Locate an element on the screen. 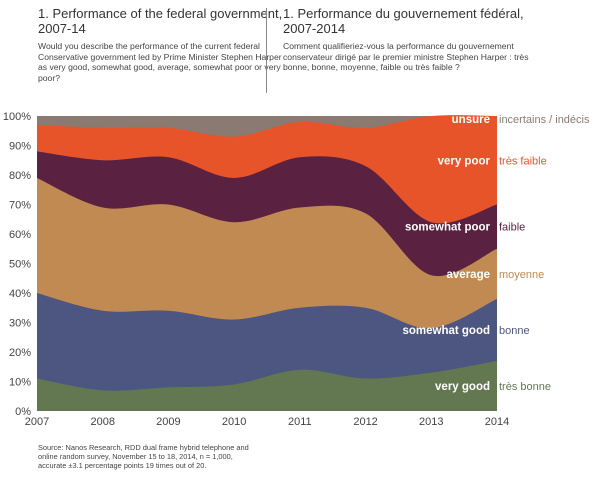 This screenshot has height=499, width=600. y-tick-label: 10% is located at coordinates (20, 383).